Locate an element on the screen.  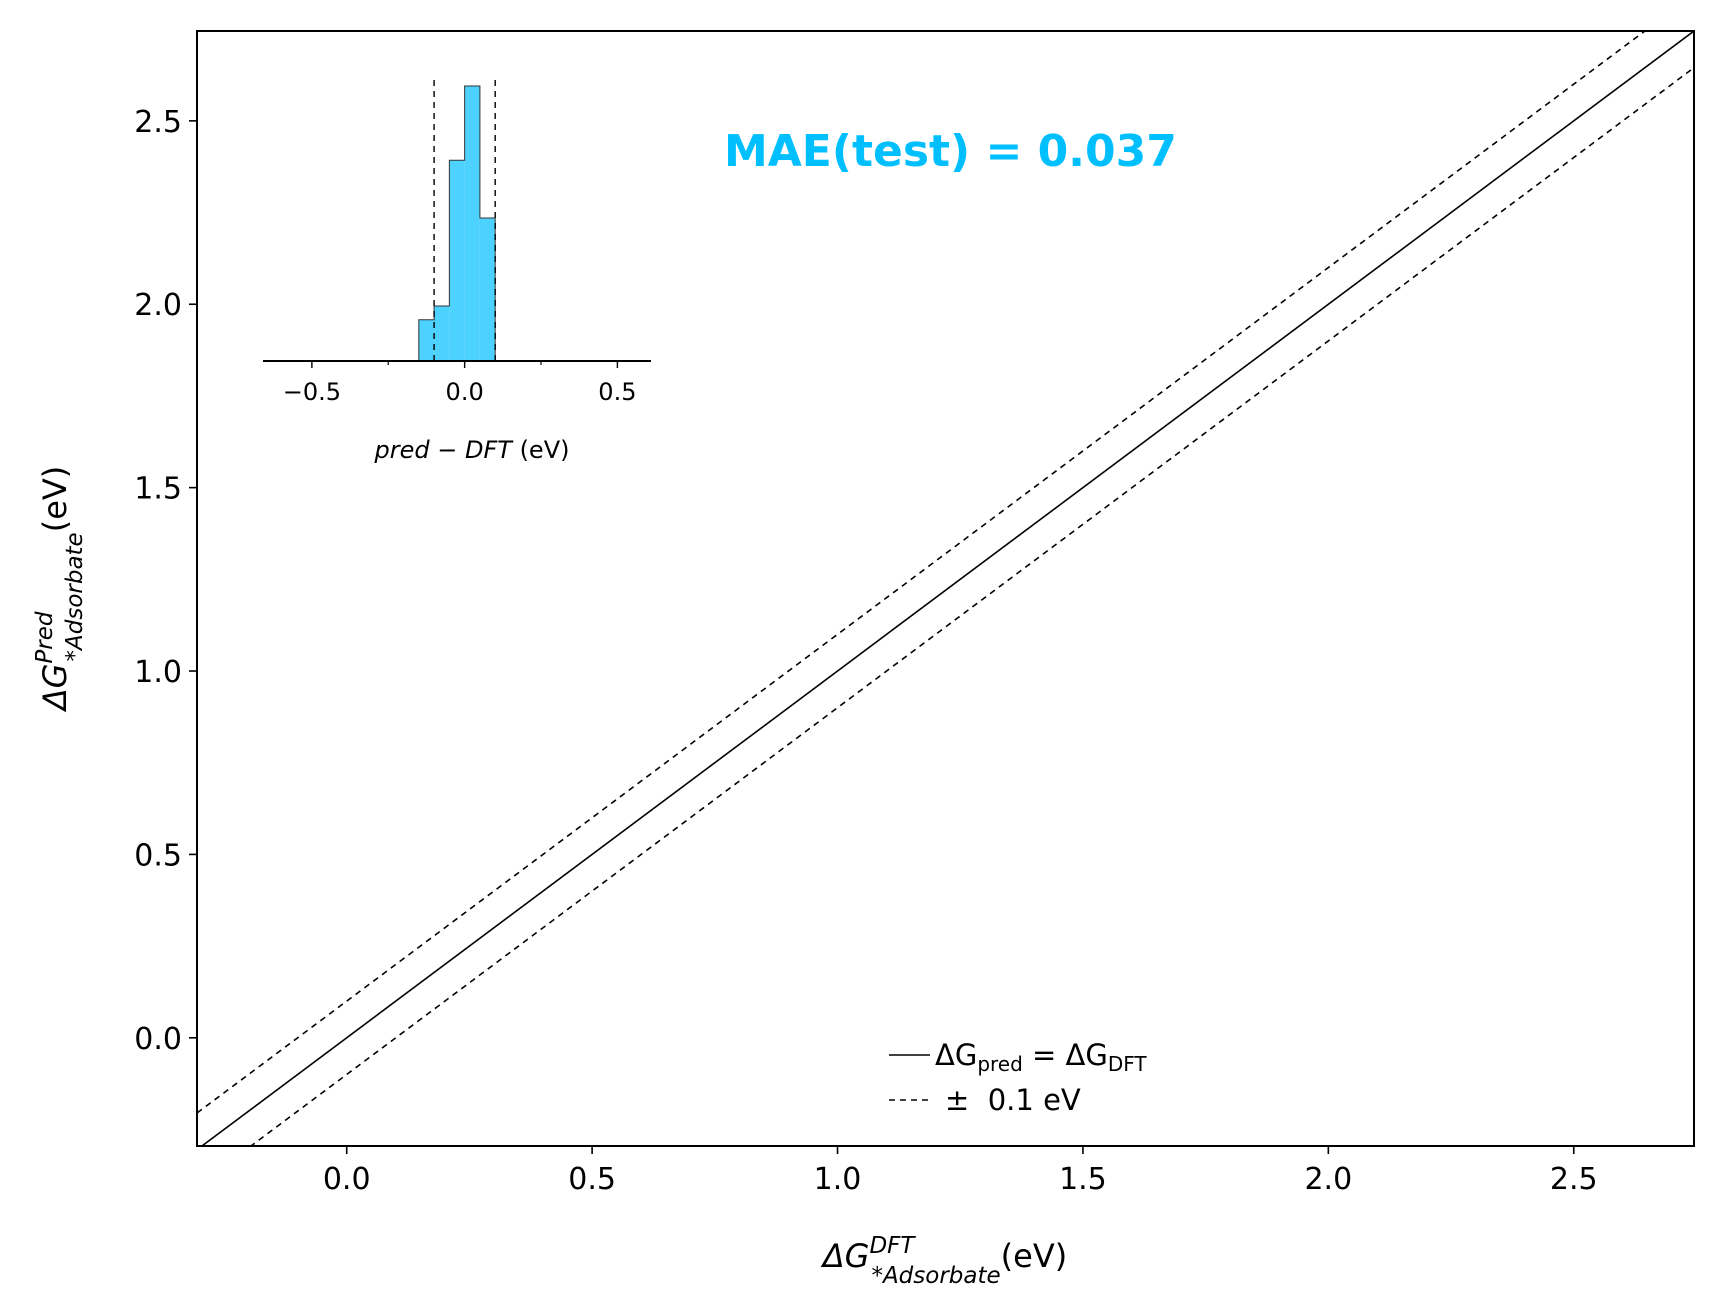
y-tick-label: 1.5 is located at coordinates (158, 489).